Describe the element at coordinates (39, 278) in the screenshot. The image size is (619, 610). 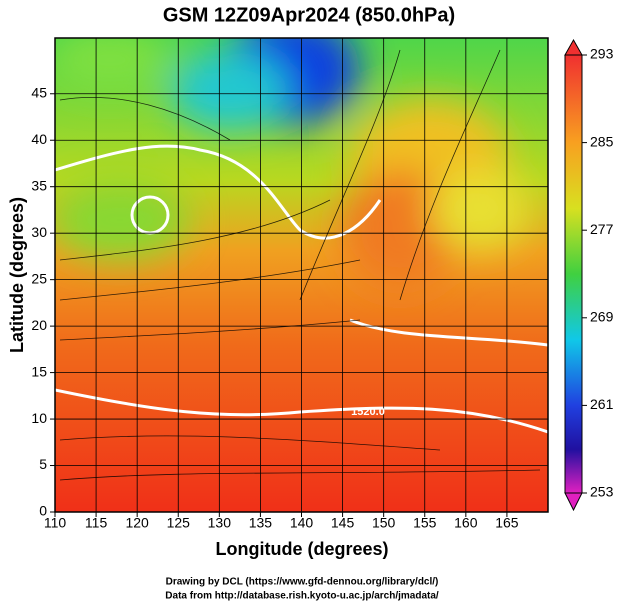
I see `y-tick-label: 25` at that location.